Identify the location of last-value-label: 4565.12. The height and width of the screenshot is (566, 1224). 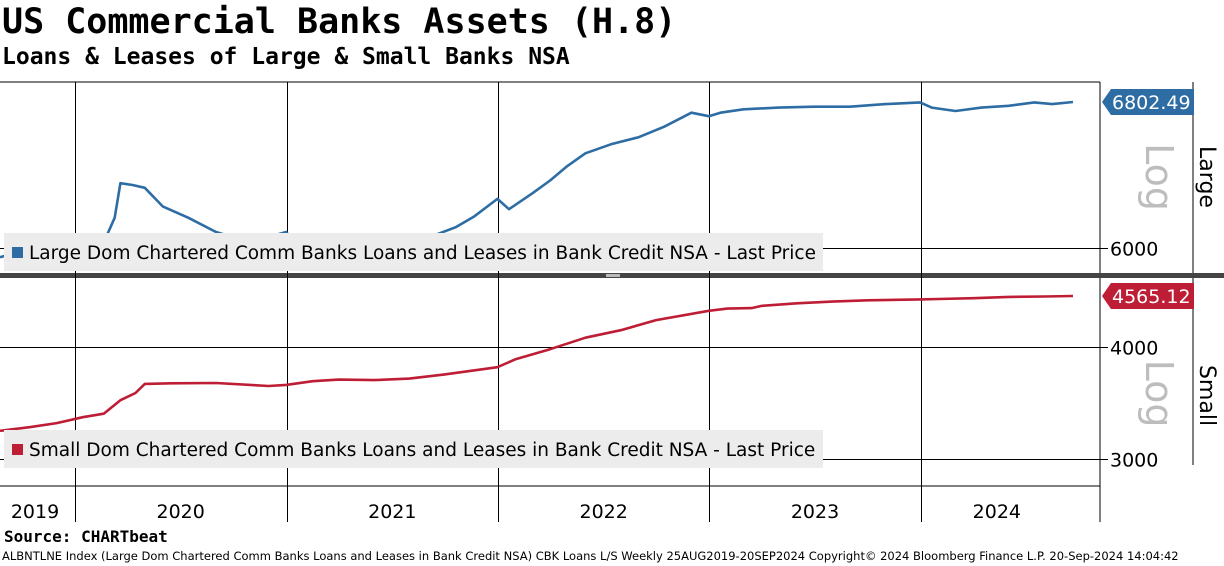
(1151, 297).